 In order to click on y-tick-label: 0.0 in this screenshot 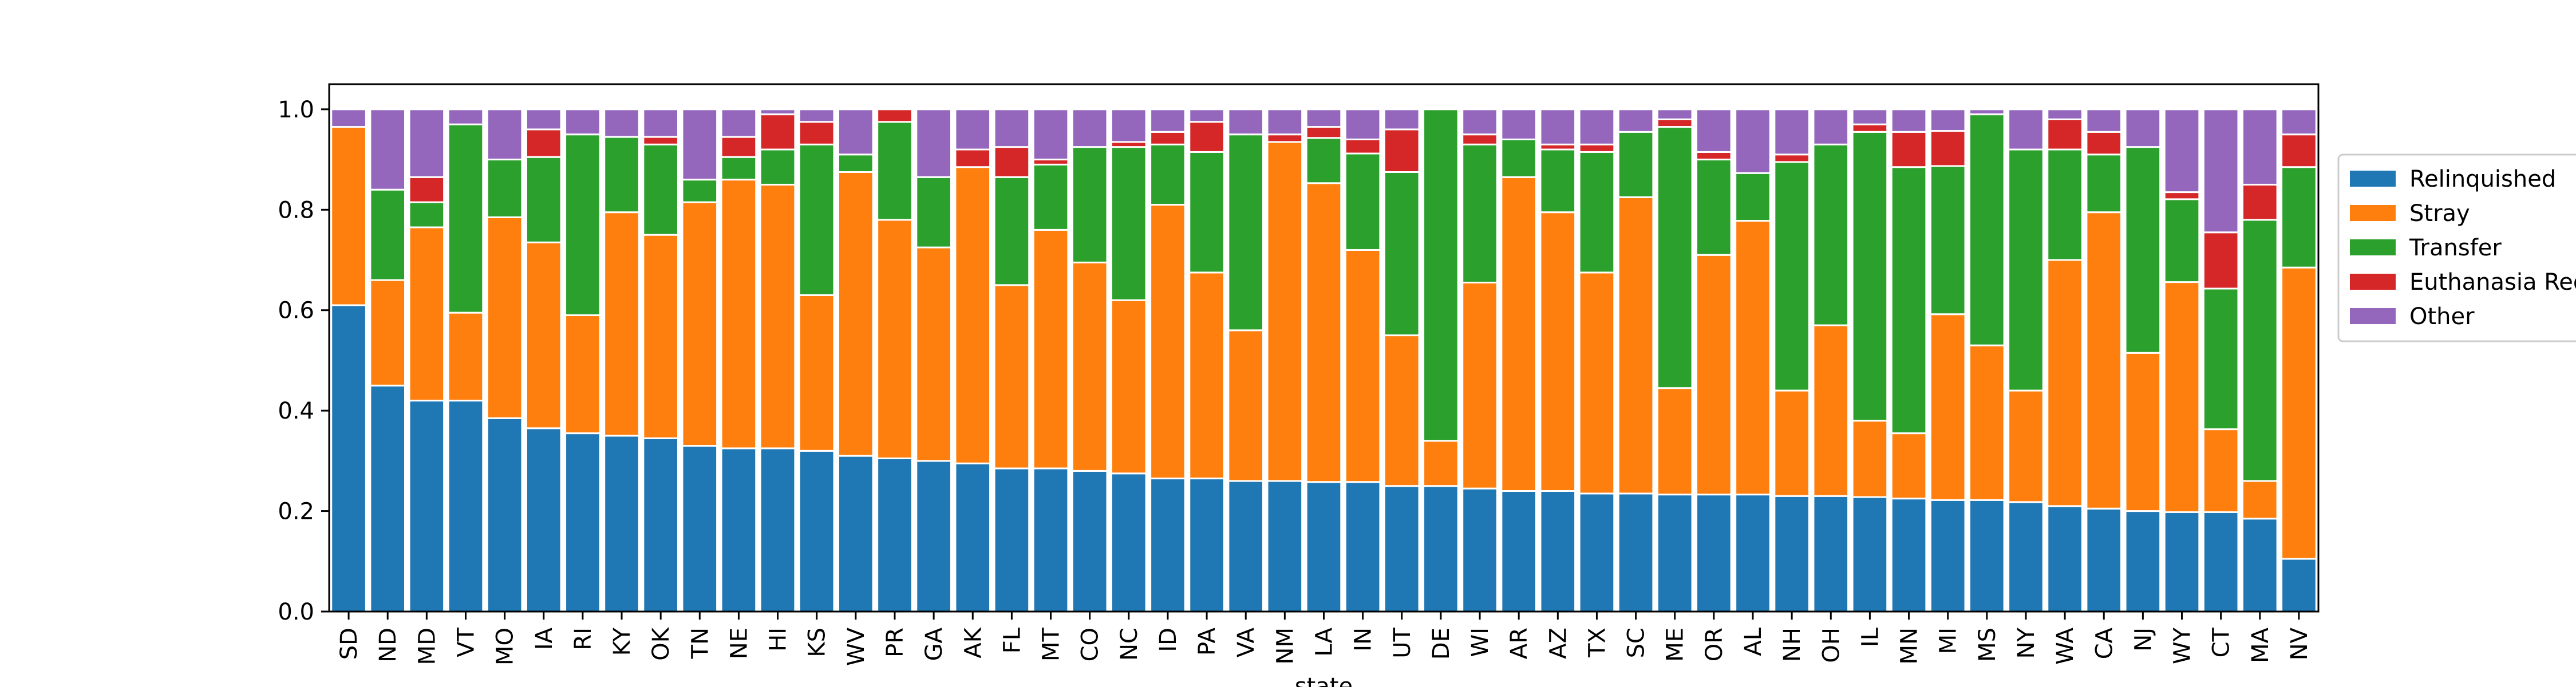, I will do `click(296, 612)`.